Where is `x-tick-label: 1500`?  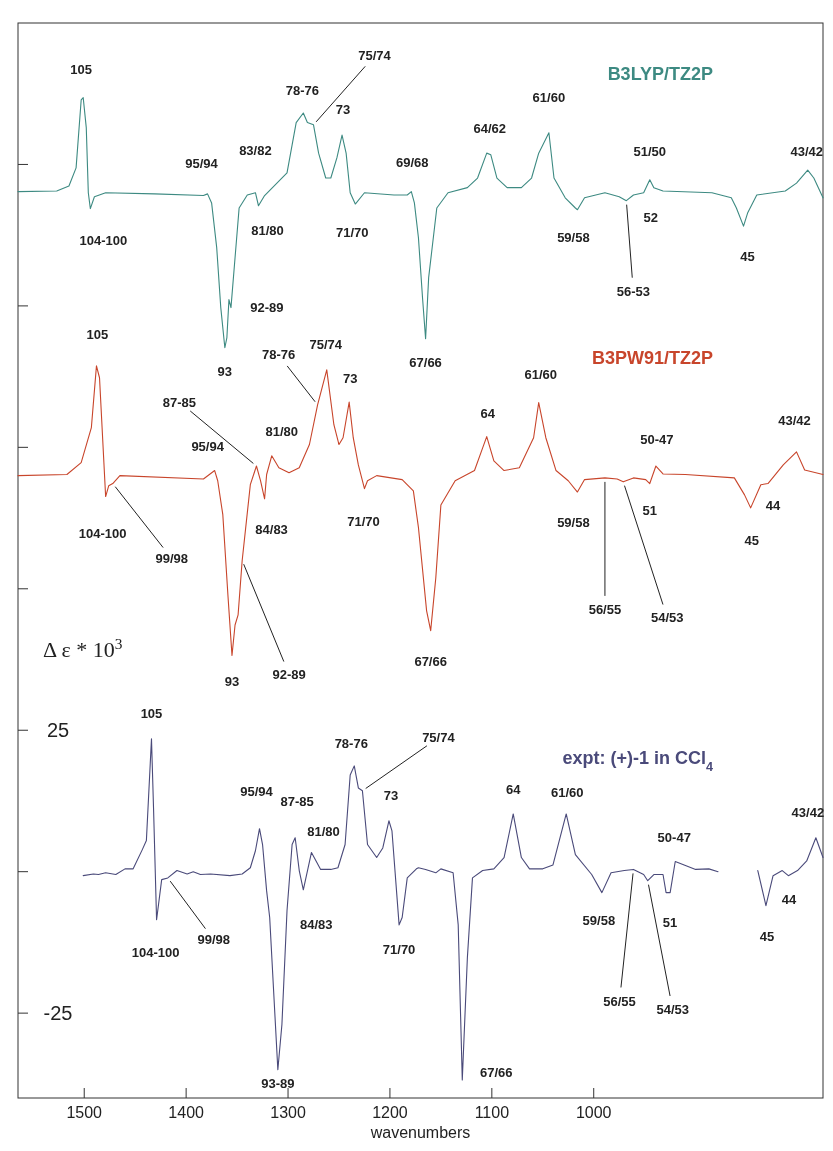 x-tick-label: 1500 is located at coordinates (84, 1112).